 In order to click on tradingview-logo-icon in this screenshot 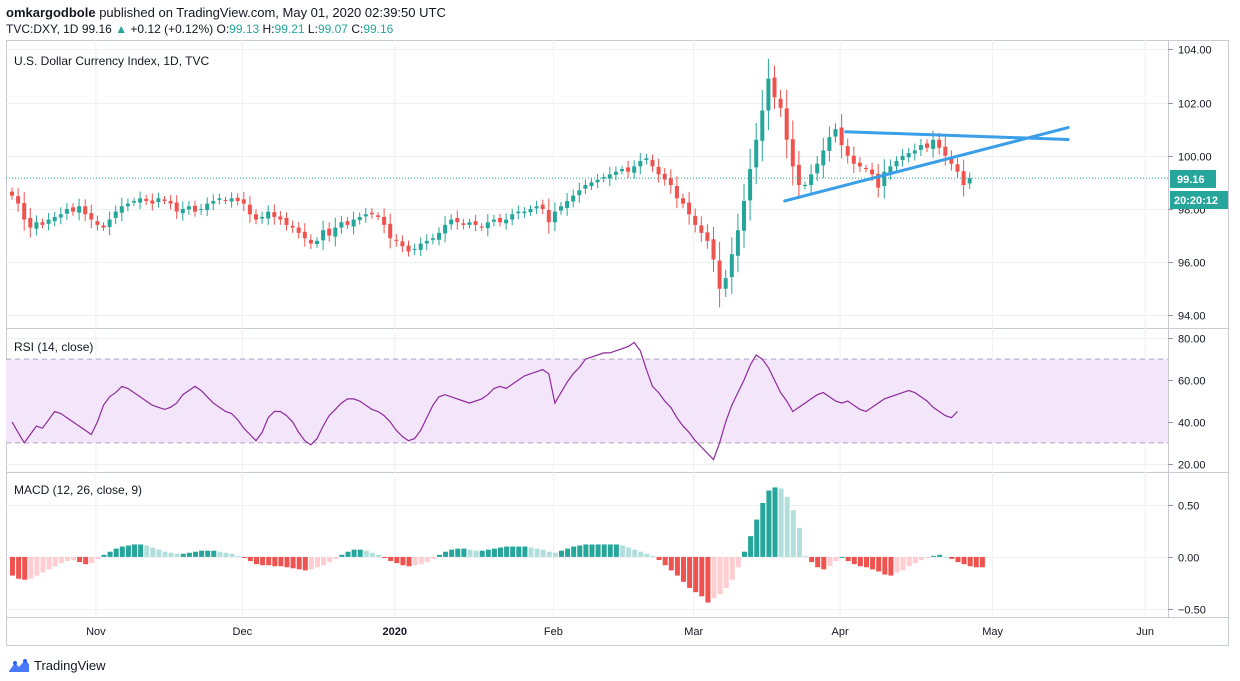, I will do `click(19, 665)`.